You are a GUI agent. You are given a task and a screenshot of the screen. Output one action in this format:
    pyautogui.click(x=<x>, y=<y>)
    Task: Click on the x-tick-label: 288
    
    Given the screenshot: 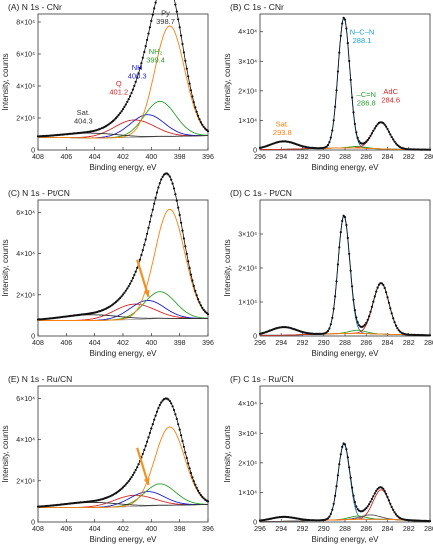 What is the action you would take?
    pyautogui.click(x=345, y=343)
    